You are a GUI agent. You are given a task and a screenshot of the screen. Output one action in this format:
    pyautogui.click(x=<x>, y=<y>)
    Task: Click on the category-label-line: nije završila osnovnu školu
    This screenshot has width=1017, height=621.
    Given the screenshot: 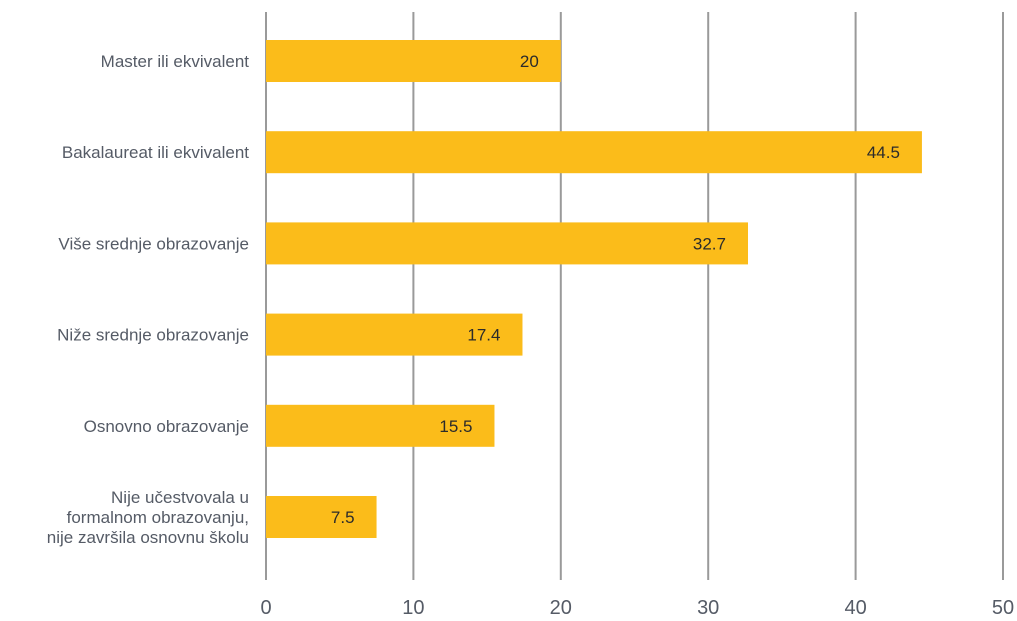 What is the action you would take?
    pyautogui.click(x=148, y=537)
    